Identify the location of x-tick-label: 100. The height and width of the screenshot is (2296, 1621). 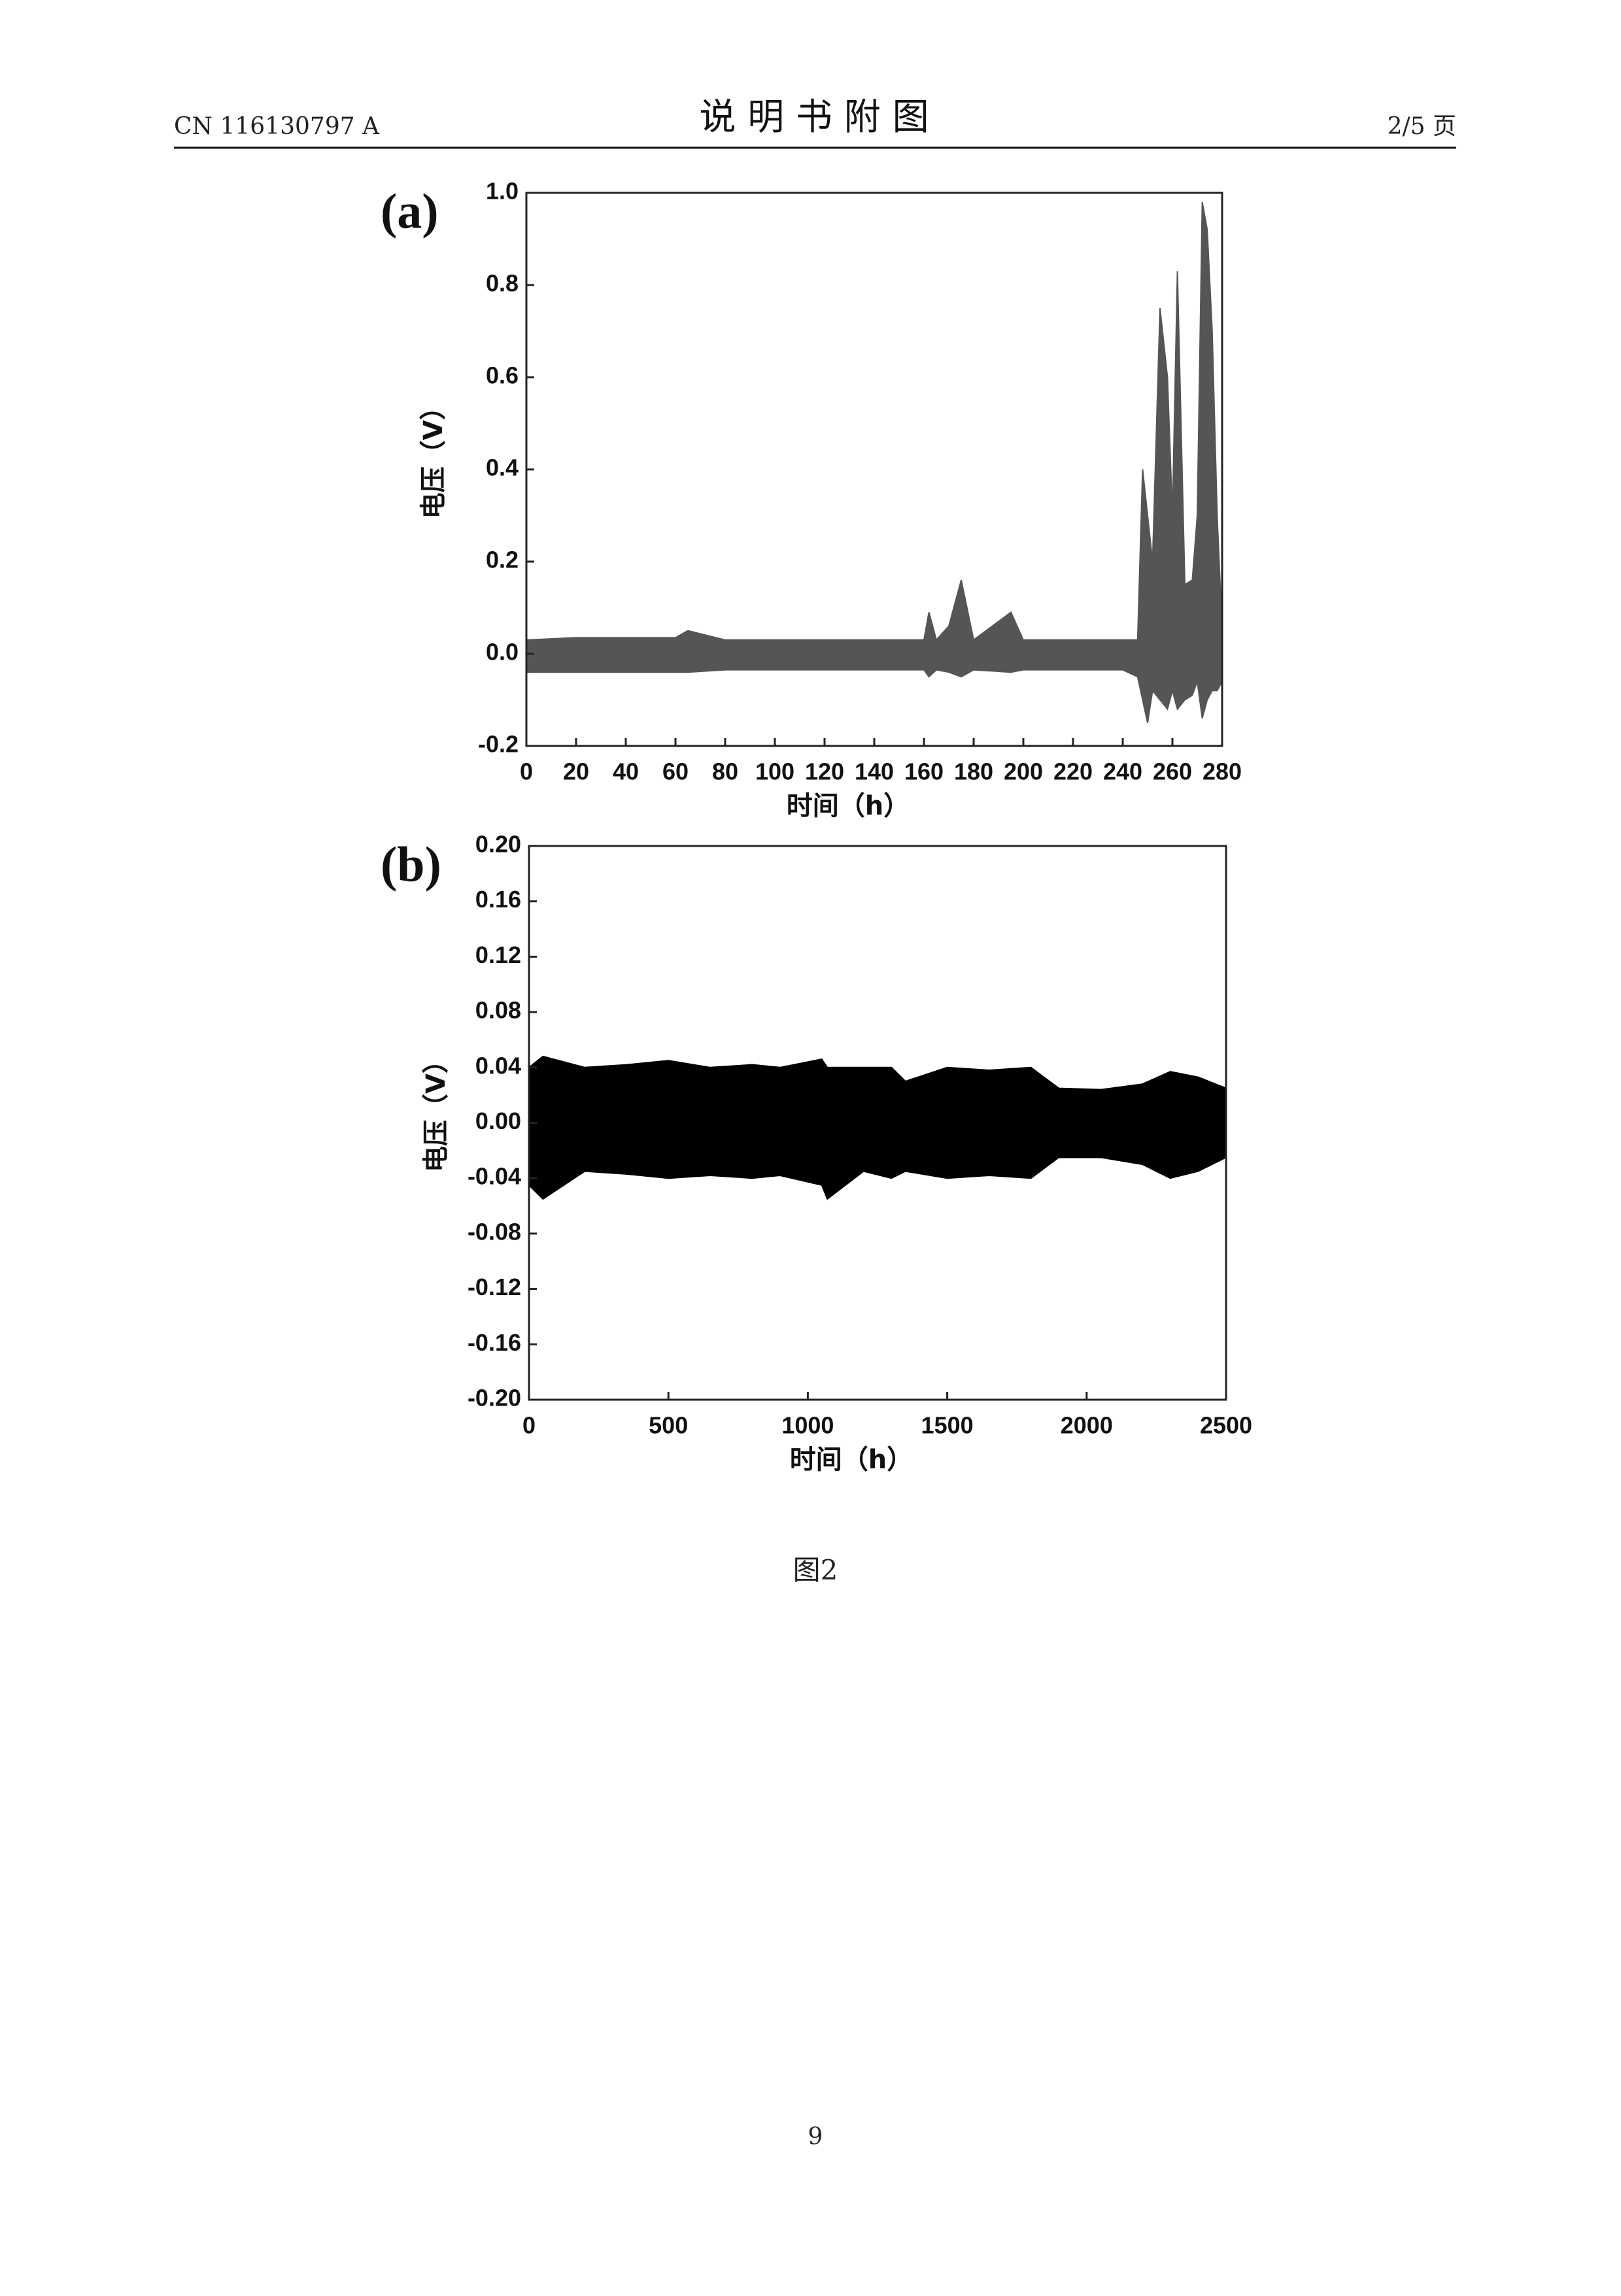
(775, 771).